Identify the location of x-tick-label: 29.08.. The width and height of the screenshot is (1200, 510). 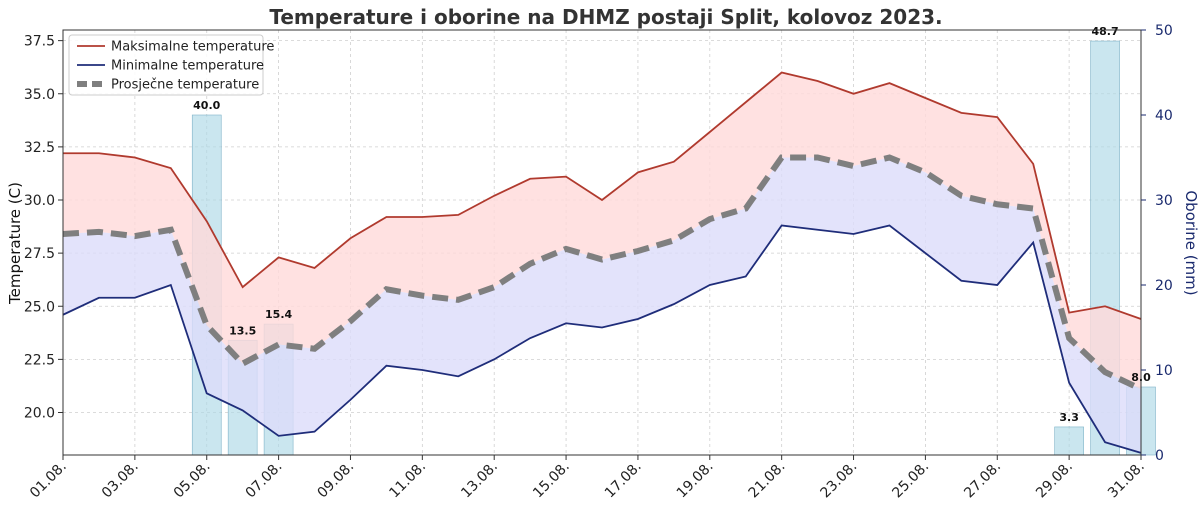
(1054, 480).